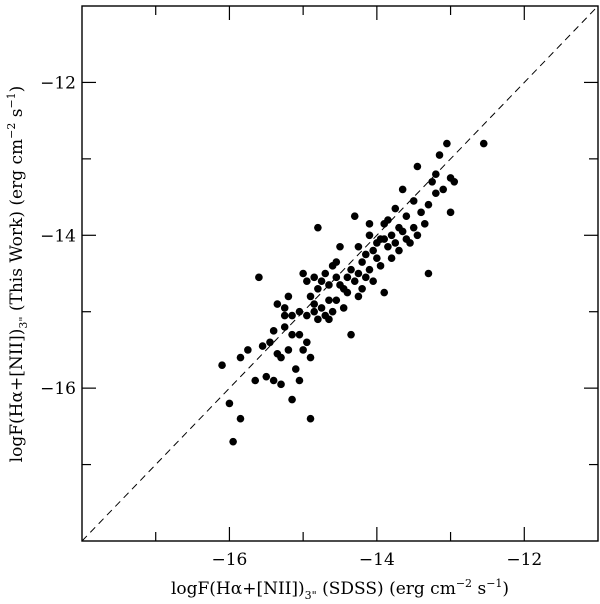 This screenshot has height=604, width=600. Describe the element at coordinates (229, 560) in the screenshot. I see `x-tick-label: −16` at that location.